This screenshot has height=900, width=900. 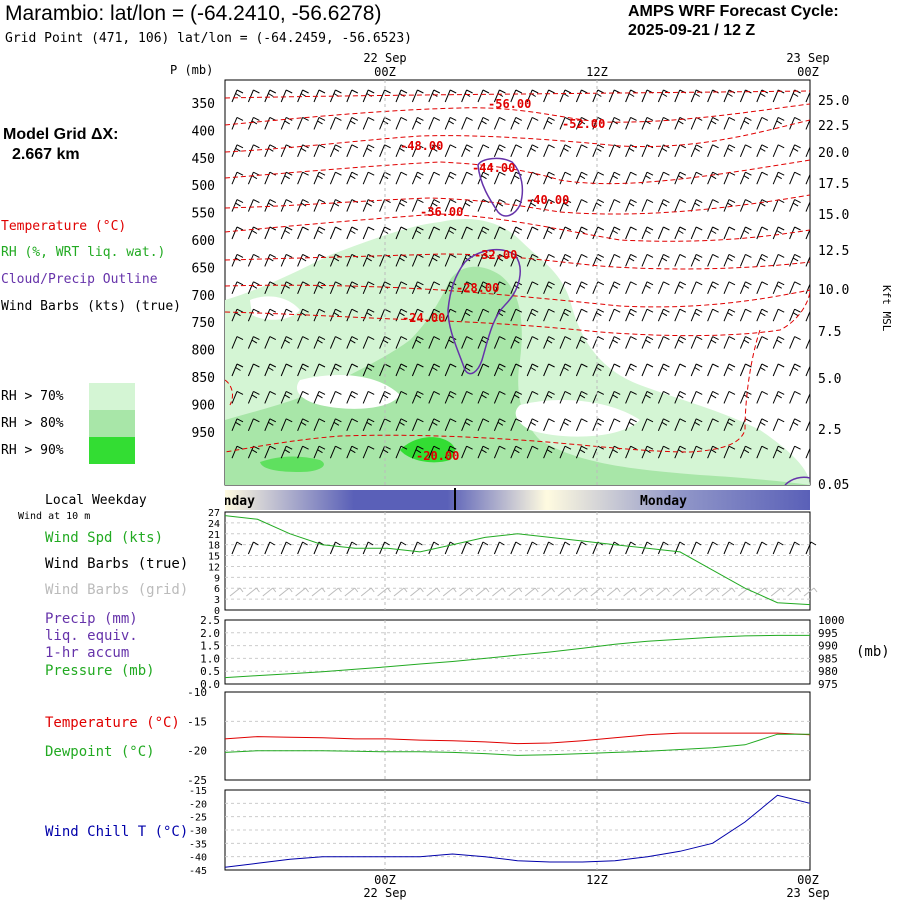 I want to click on legend-windchill: Wind Chill T (°C), so click(x=116, y=832).